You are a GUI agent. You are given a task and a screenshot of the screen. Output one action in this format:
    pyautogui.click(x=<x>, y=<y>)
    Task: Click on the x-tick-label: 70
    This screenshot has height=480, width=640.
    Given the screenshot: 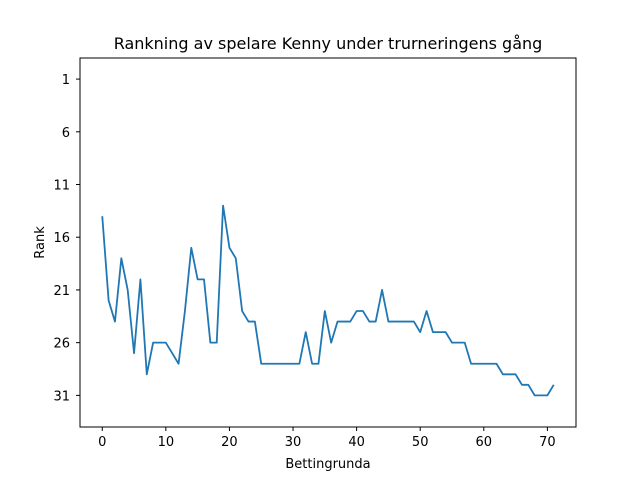 What is the action you would take?
    pyautogui.click(x=547, y=442)
    